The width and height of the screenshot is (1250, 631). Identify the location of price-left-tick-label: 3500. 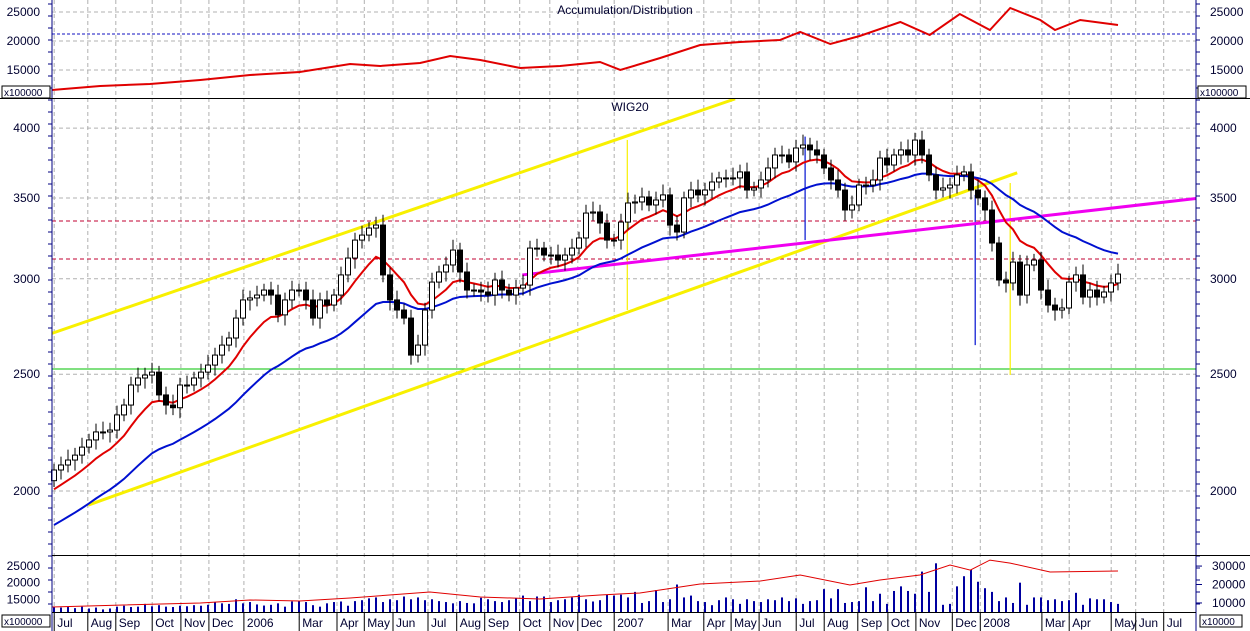
(26, 198).